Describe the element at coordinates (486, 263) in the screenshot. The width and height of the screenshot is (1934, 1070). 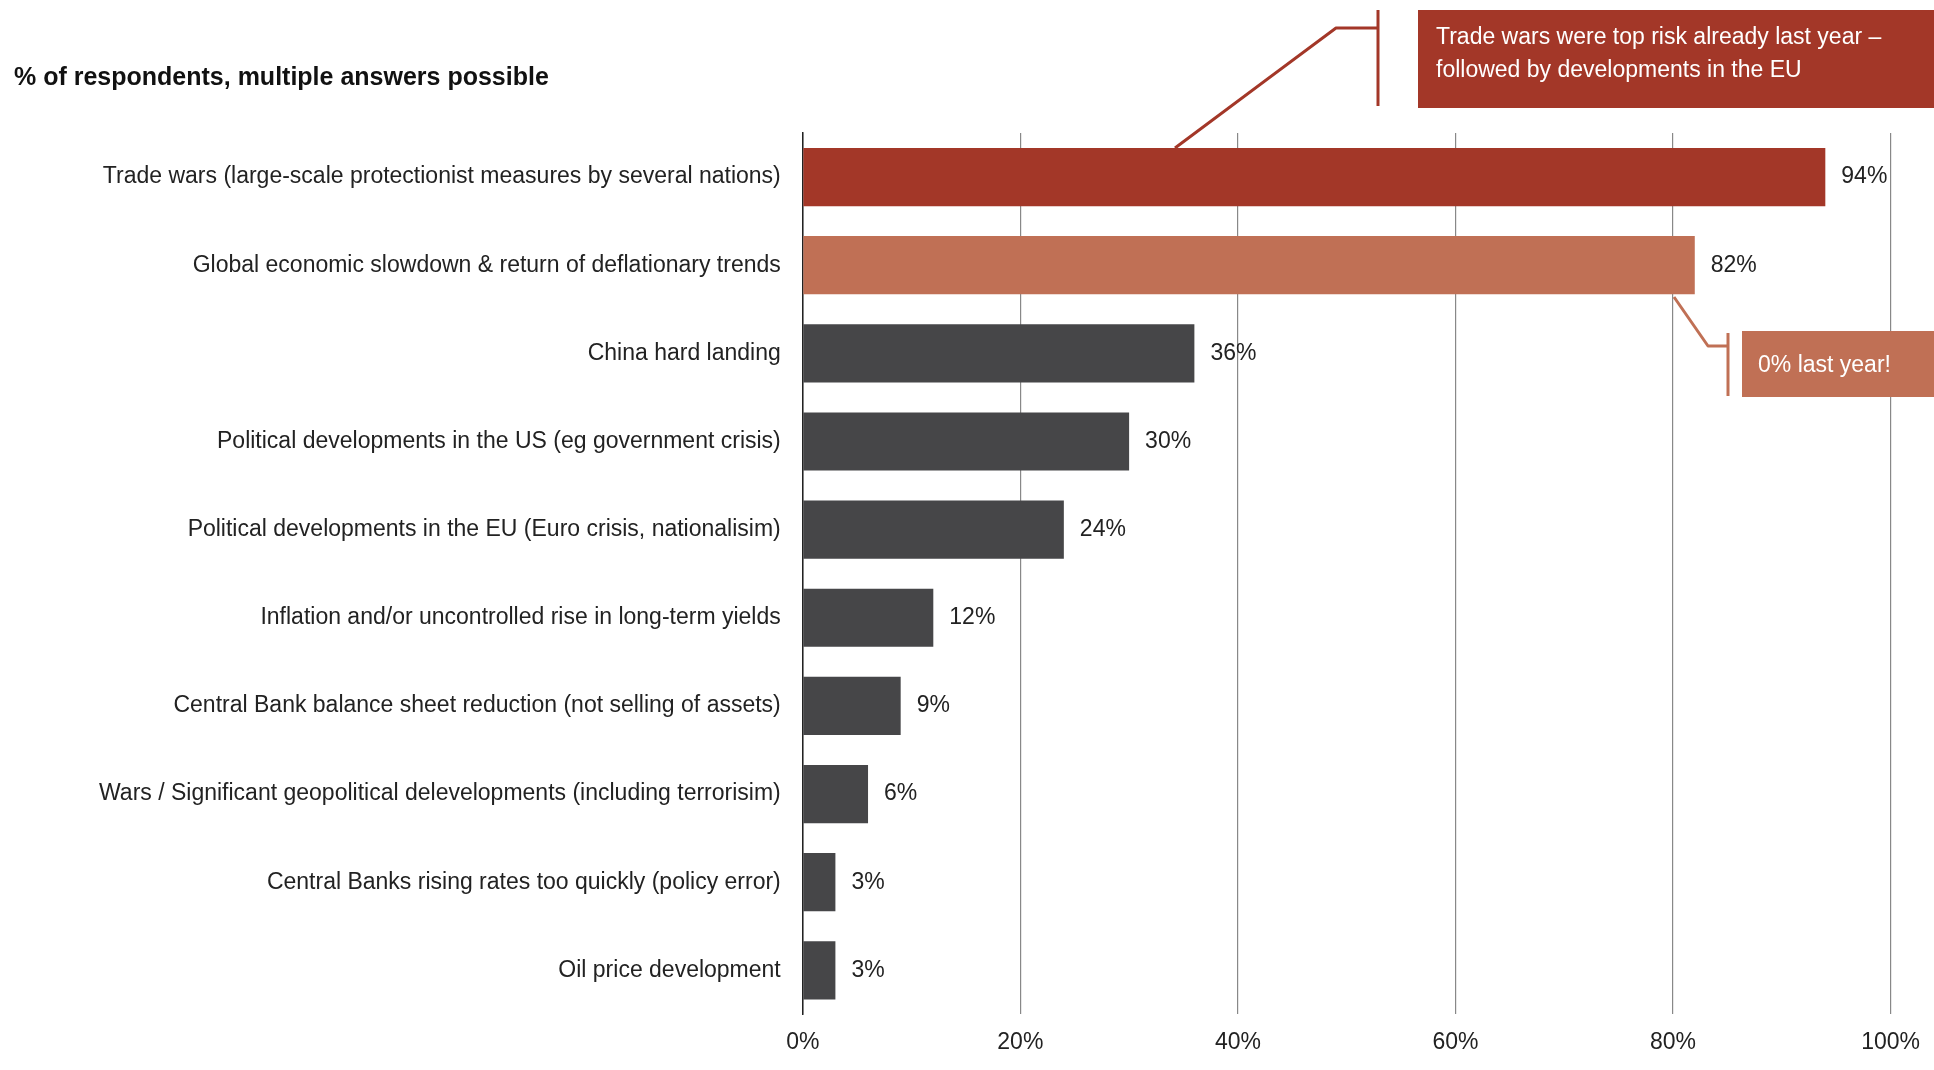
I see `y-tick-label: Global economic slowdown & return of deflationary trends` at that location.